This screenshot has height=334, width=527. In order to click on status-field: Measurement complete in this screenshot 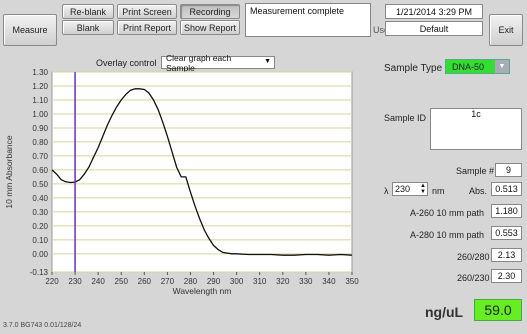, I will do `click(308, 20)`.